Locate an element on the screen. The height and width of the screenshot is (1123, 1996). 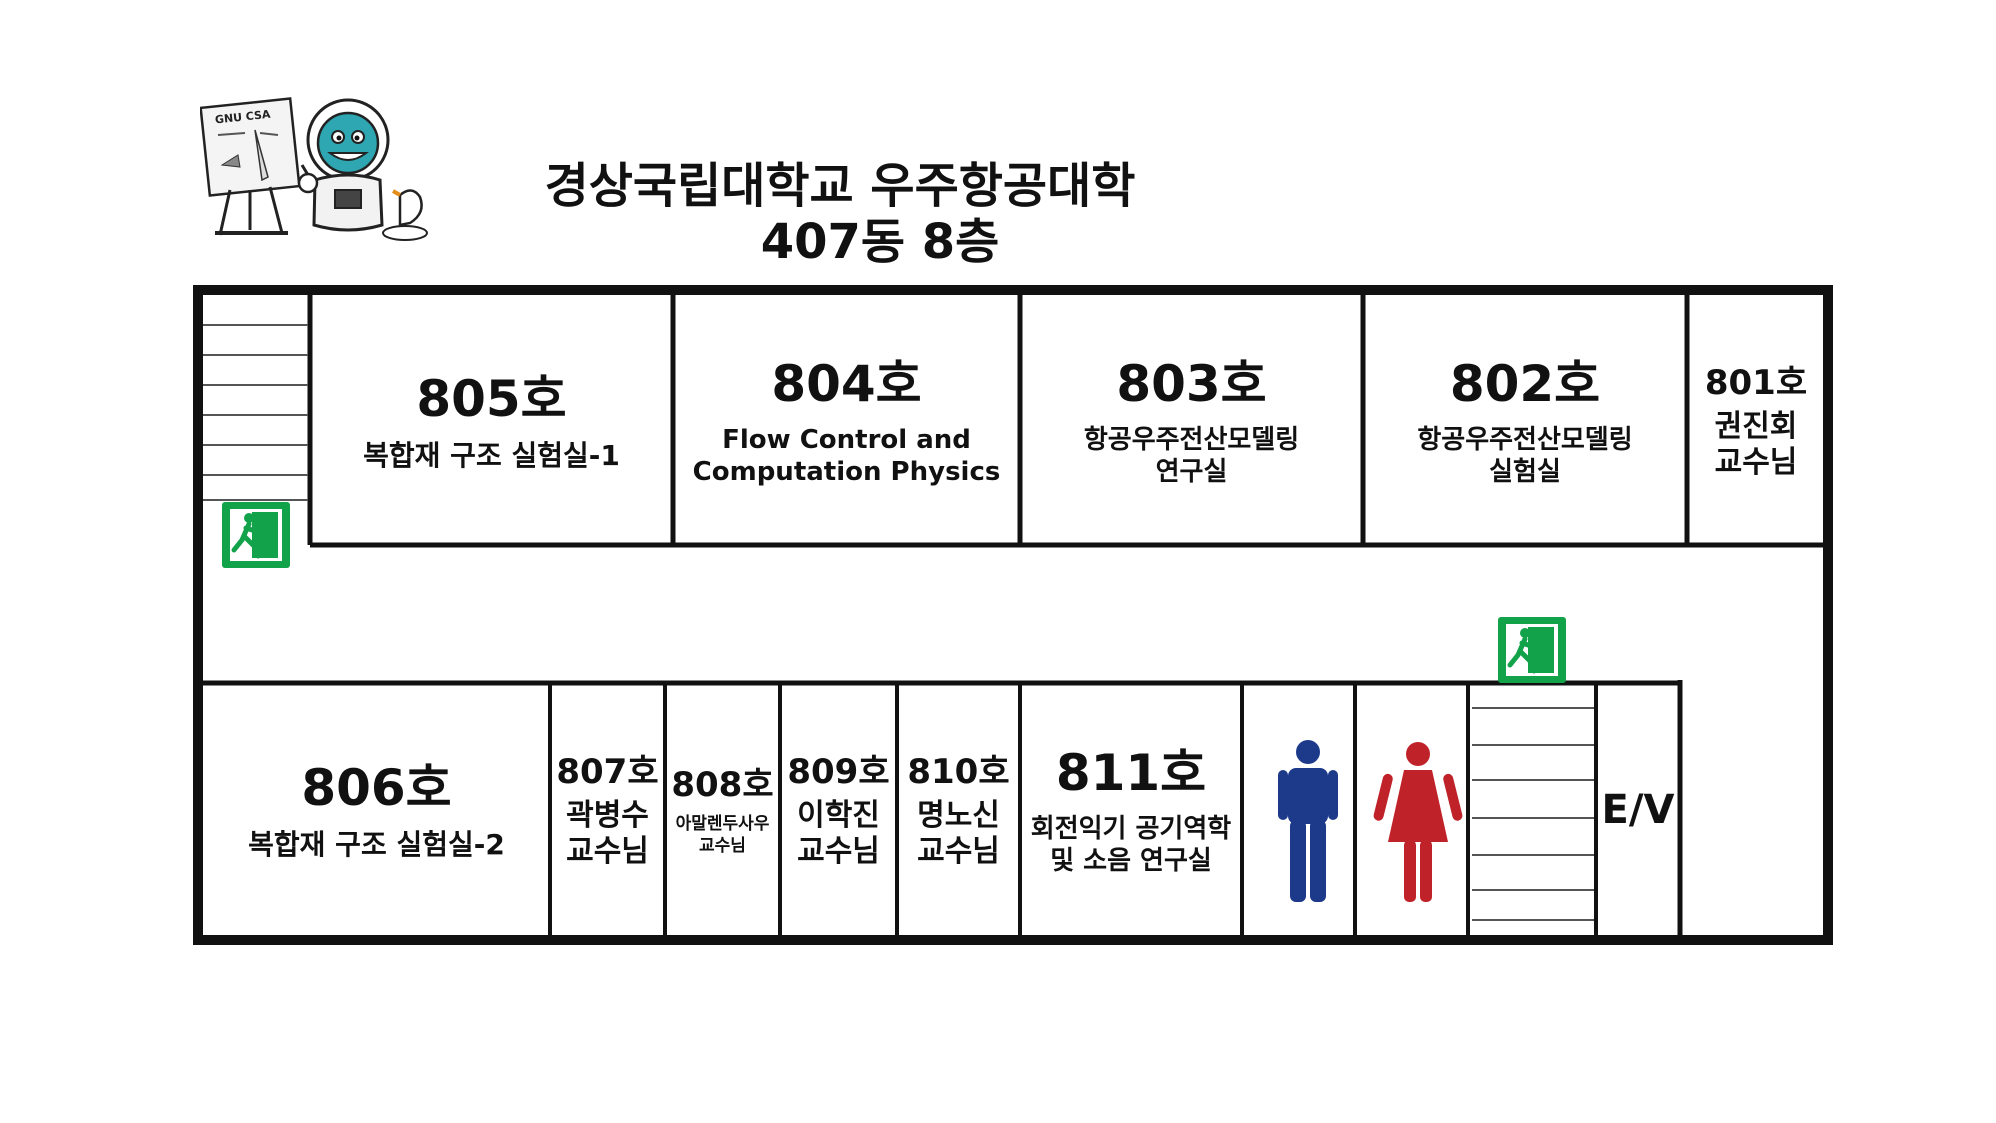
room-805: 805호 복합재 구조 실험실-1 is located at coordinates (491, 421).